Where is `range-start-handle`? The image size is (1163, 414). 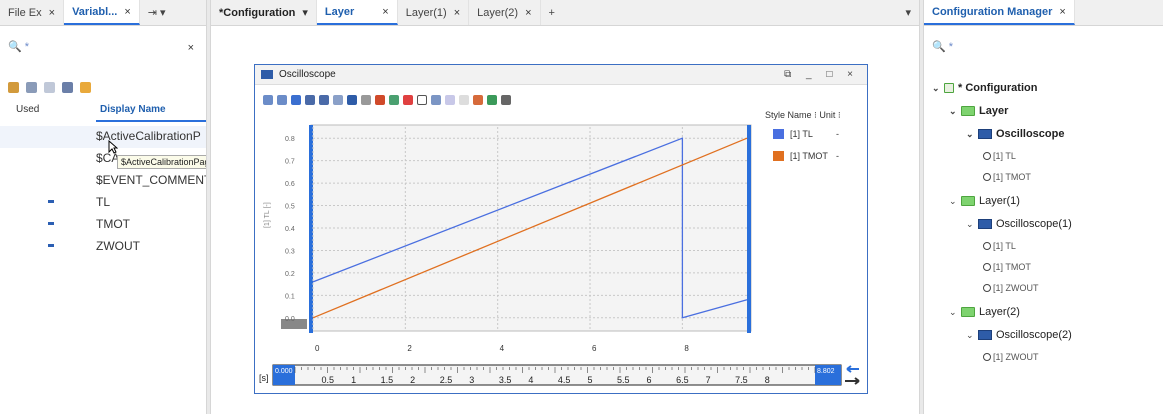
range-start-handle is located at coordinates (284, 375).